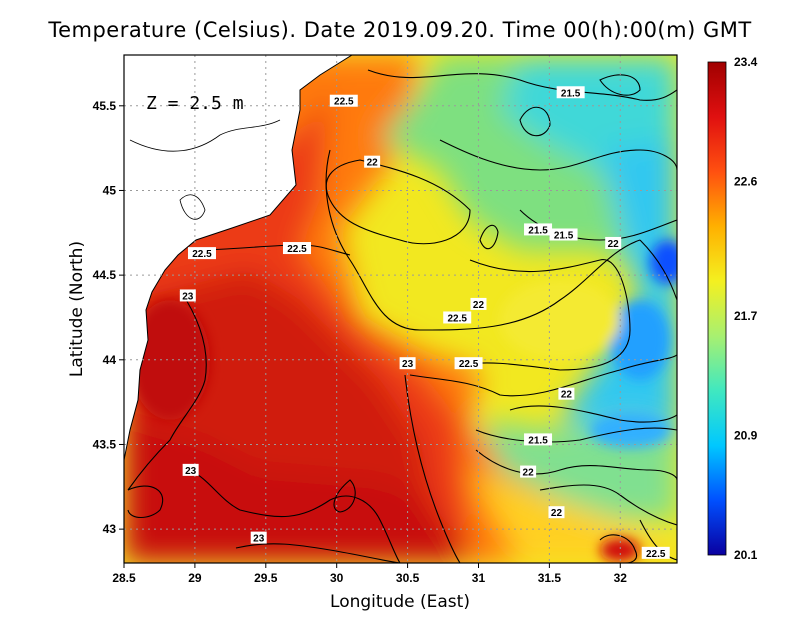 This screenshot has width=800, height=618. What do you see at coordinates (108, 317) in the screenshot?
I see `y-axis-ticks: 43 43.5 44 44.5 45 45.5` at bounding box center [108, 317].